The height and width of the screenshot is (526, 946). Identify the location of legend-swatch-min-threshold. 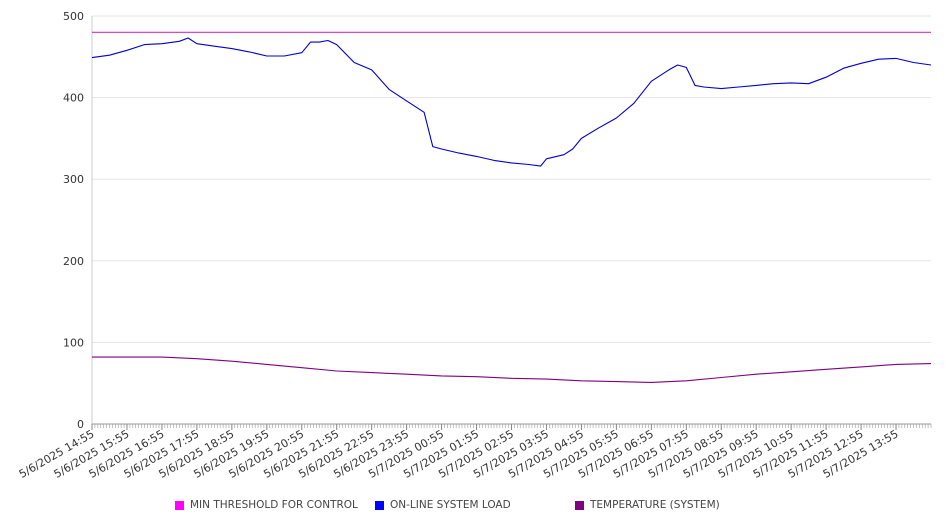
(179, 505).